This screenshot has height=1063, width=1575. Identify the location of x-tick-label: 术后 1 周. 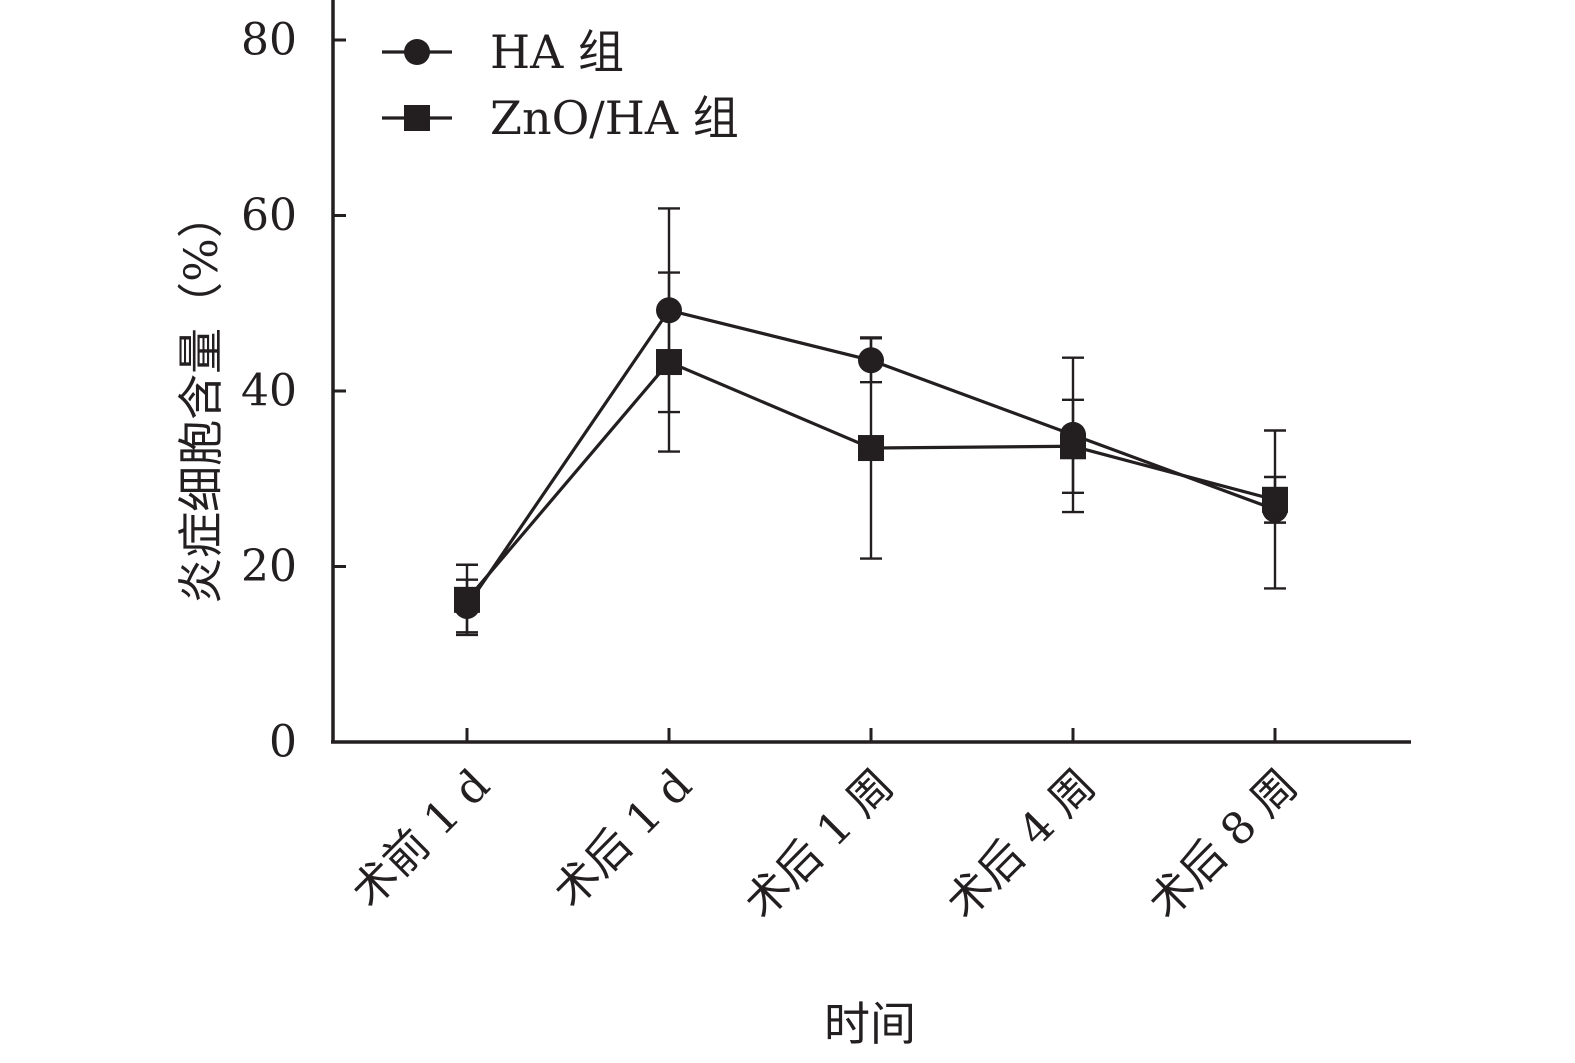
(819, 844).